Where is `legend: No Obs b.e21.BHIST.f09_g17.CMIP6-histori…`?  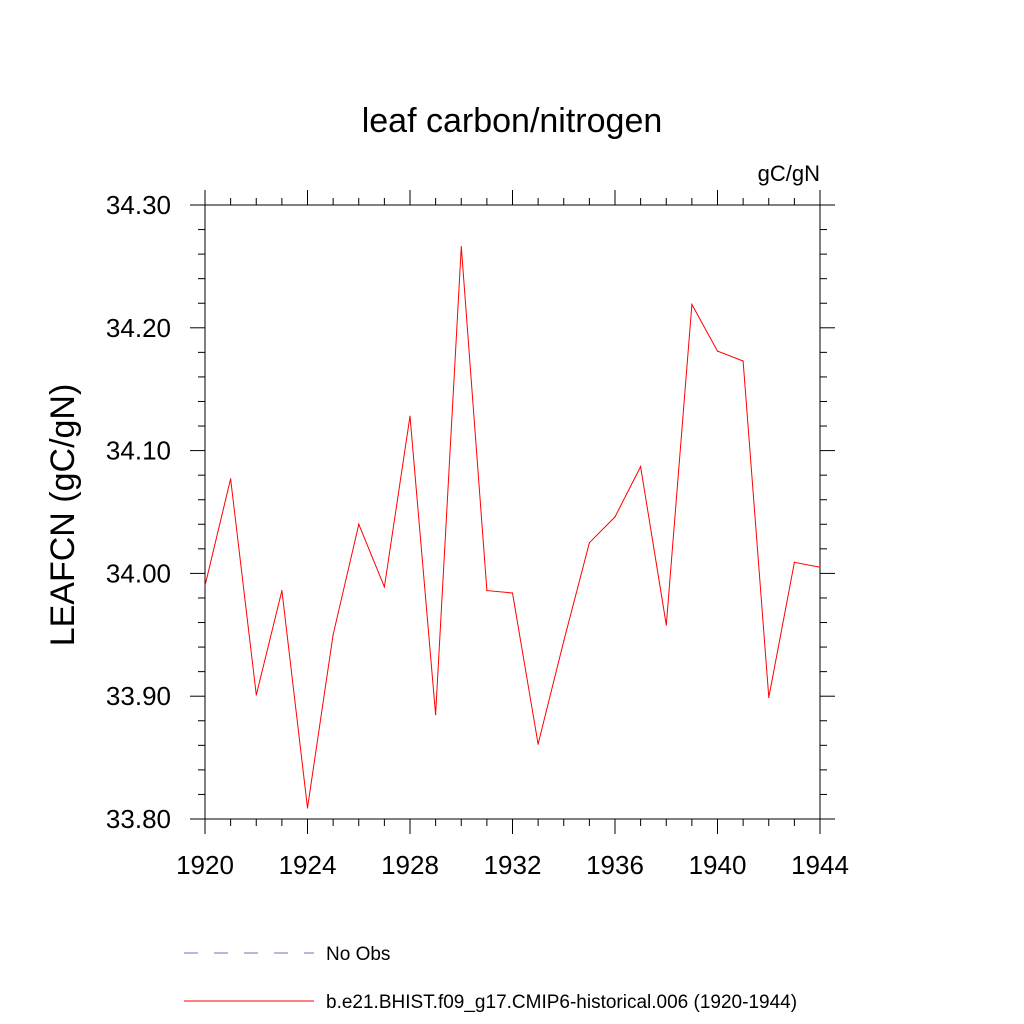
legend: No Obs b.e21.BHIST.f09_g17.CMIP6-histori… is located at coordinates (490, 978).